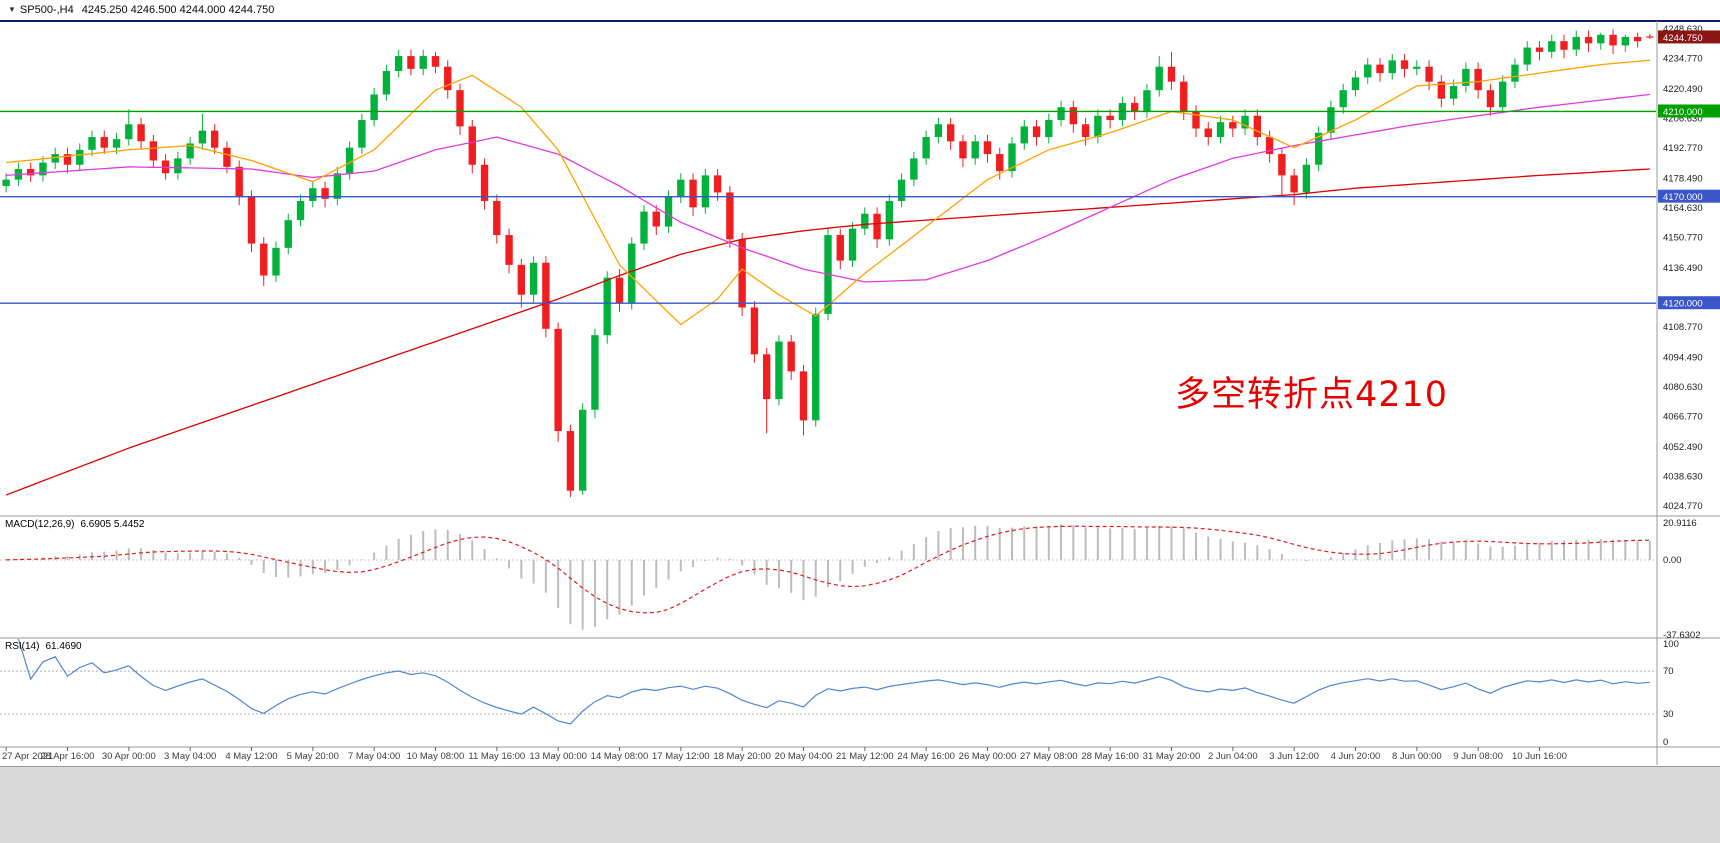  What do you see at coordinates (1049, 756) in the screenshot?
I see `time-tick-label: 27 May 08:00` at bounding box center [1049, 756].